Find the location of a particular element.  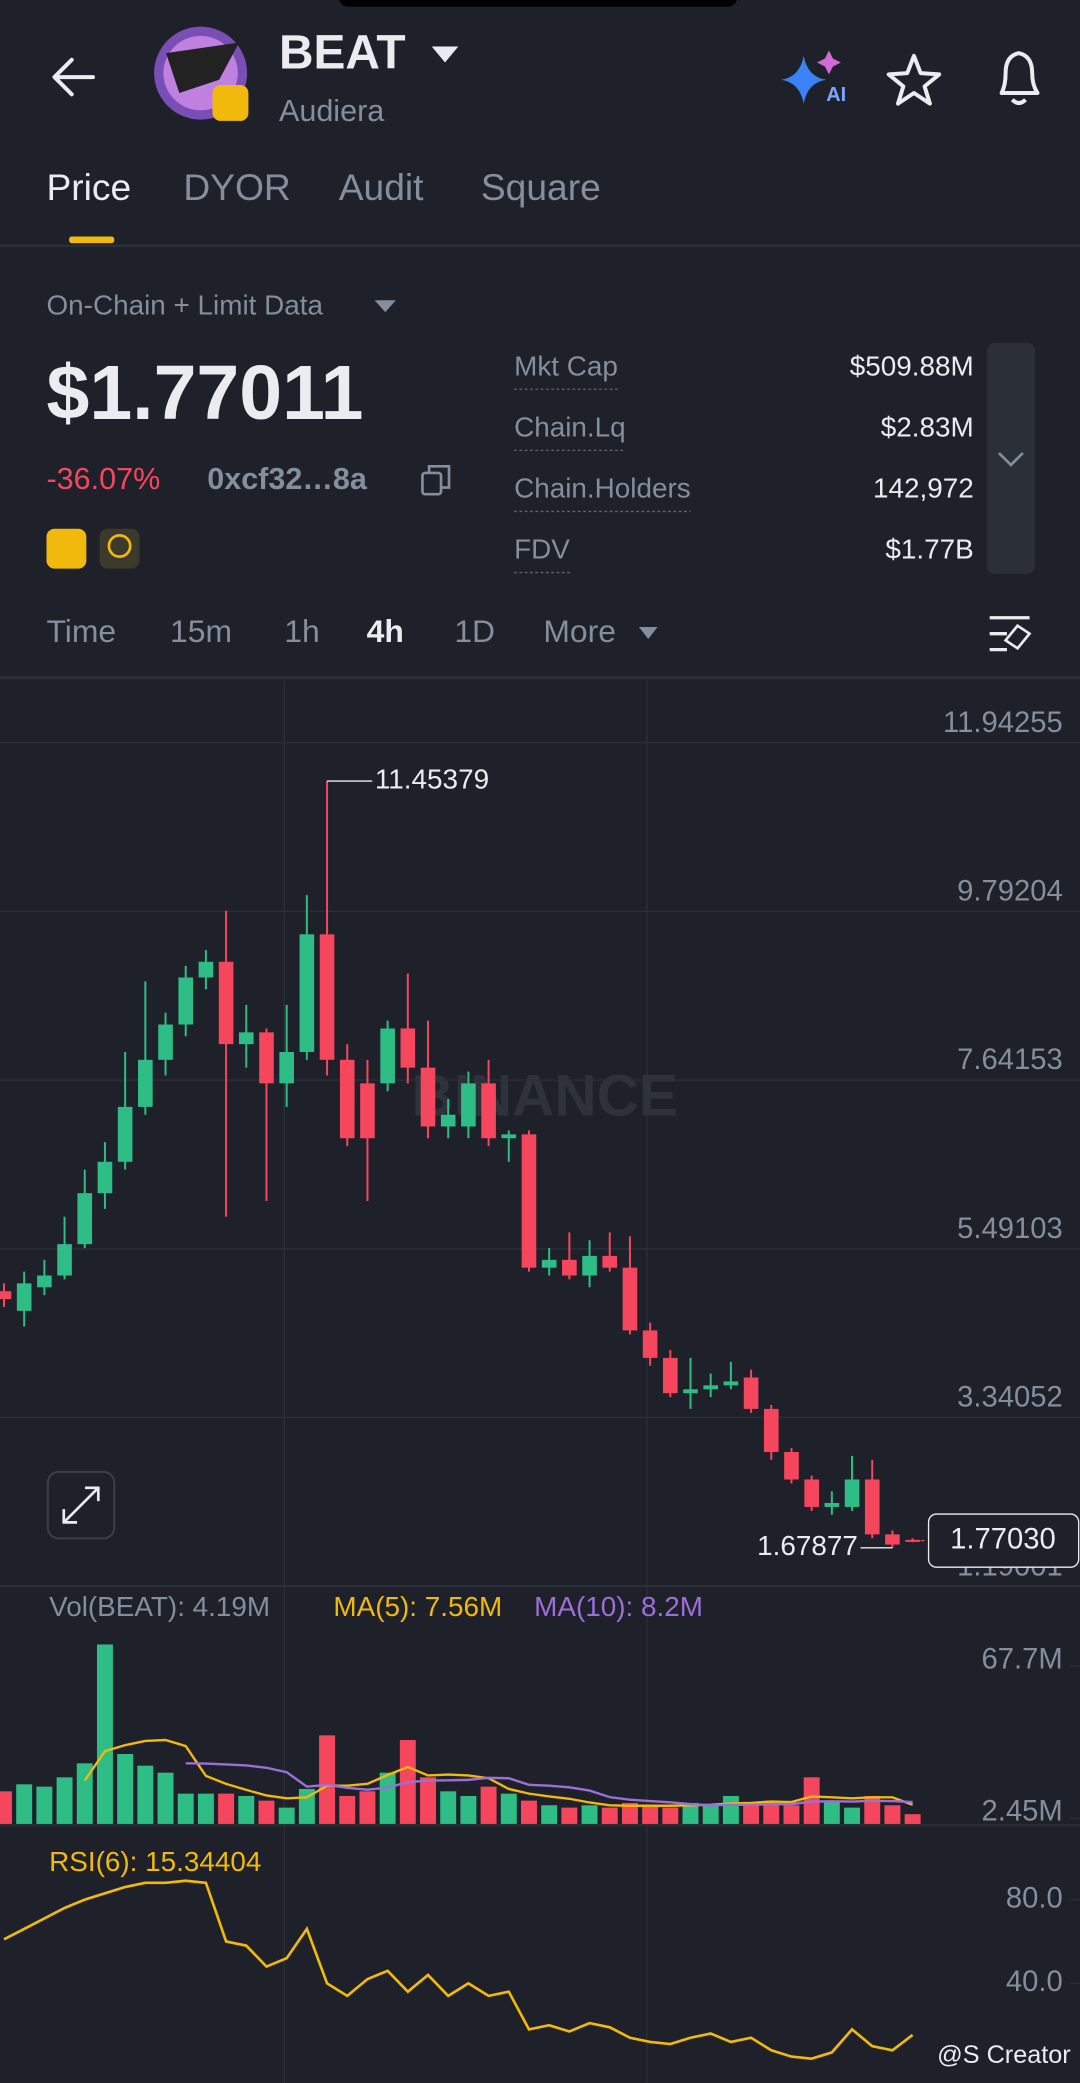

last-price-label: 1.77030 is located at coordinates (1003, 1539).